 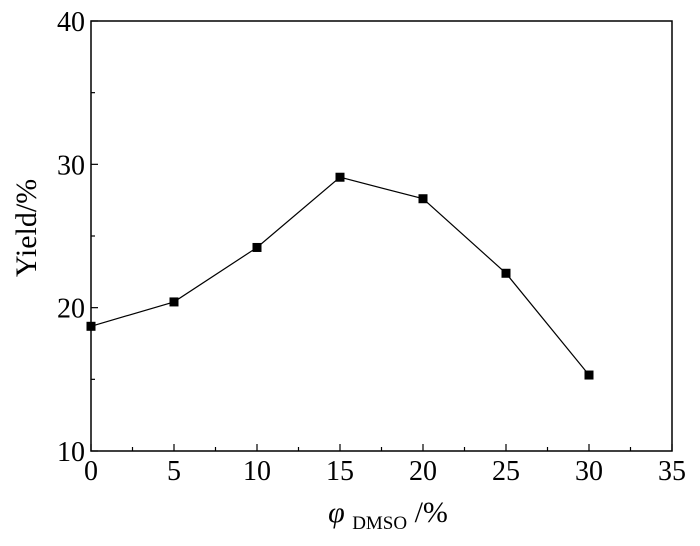 What do you see at coordinates (431, 512) in the screenshot?
I see `x-axis-label-suffix: /%` at bounding box center [431, 512].